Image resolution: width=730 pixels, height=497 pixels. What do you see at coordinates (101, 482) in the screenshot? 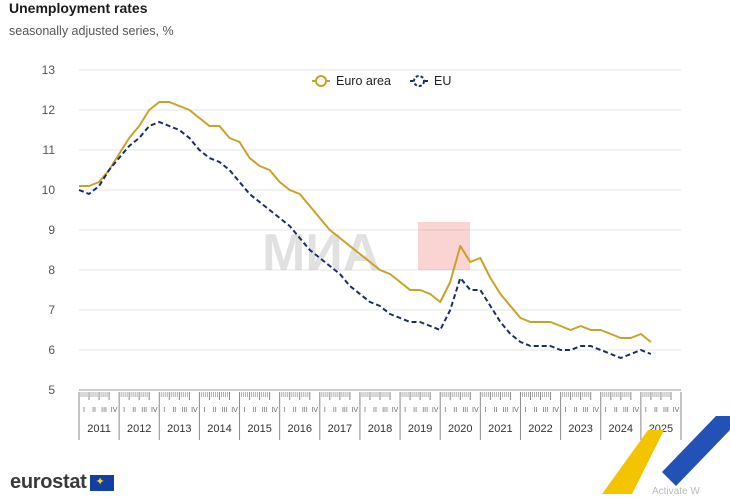
I see `eu-flag-icon` at bounding box center [101, 482].